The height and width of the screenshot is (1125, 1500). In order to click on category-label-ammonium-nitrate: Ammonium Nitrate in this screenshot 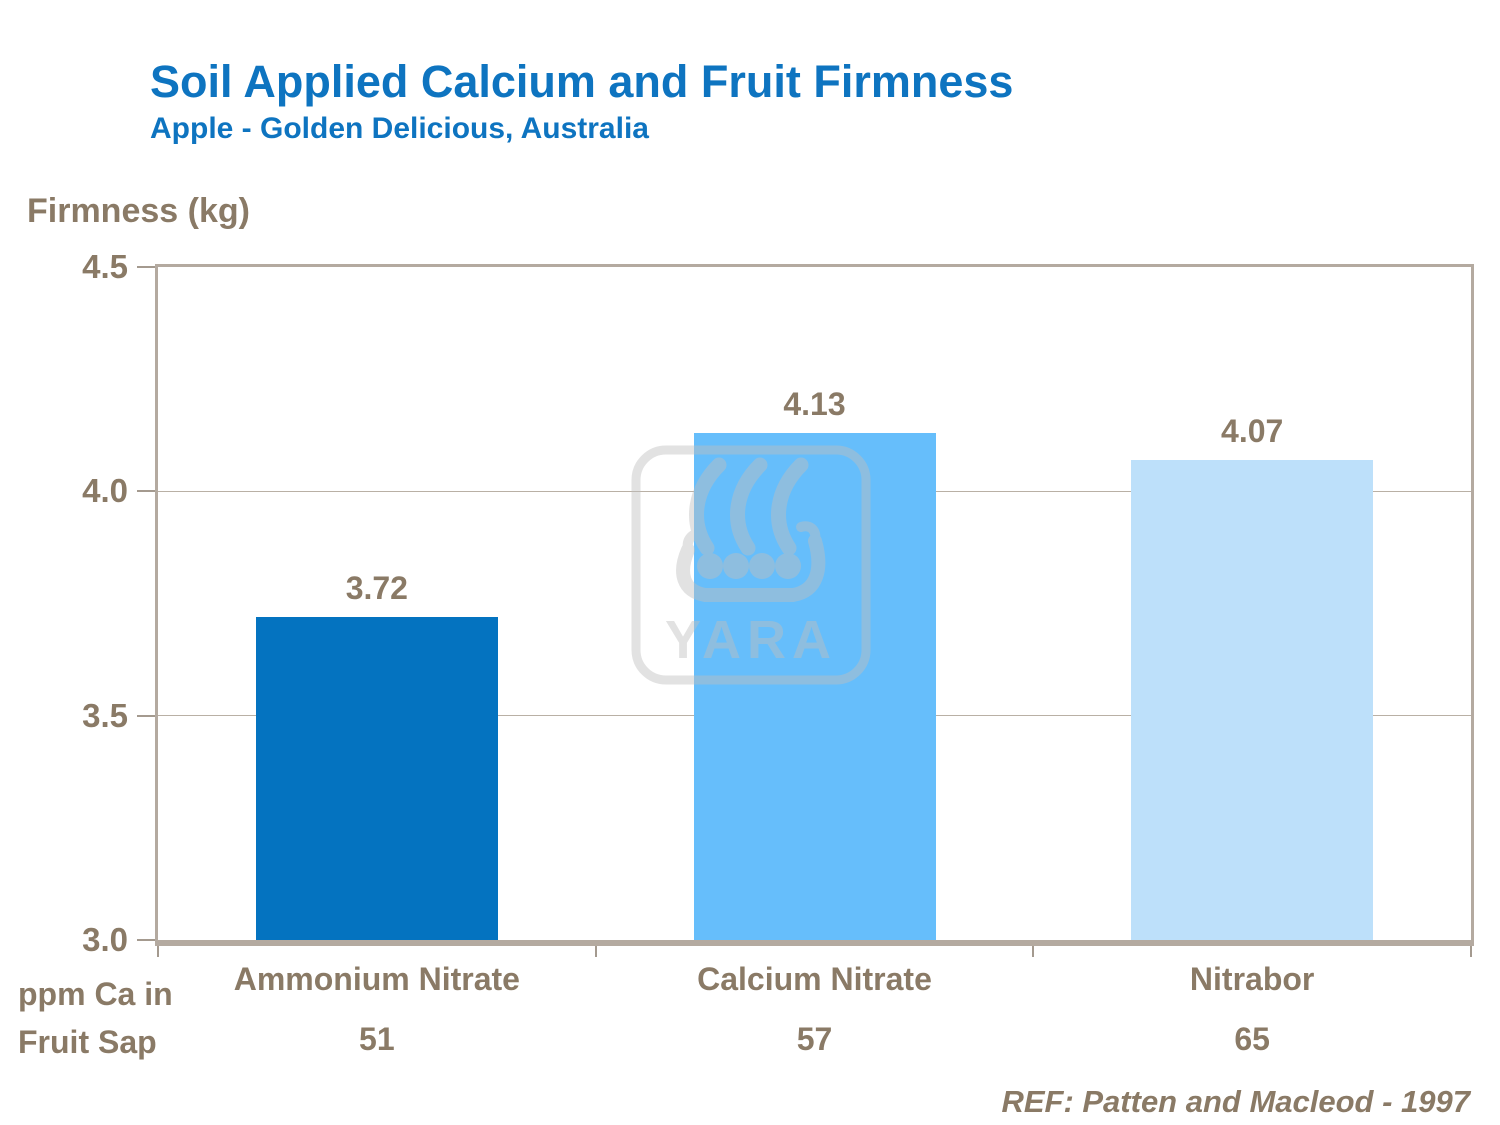, I will do `click(376, 979)`.